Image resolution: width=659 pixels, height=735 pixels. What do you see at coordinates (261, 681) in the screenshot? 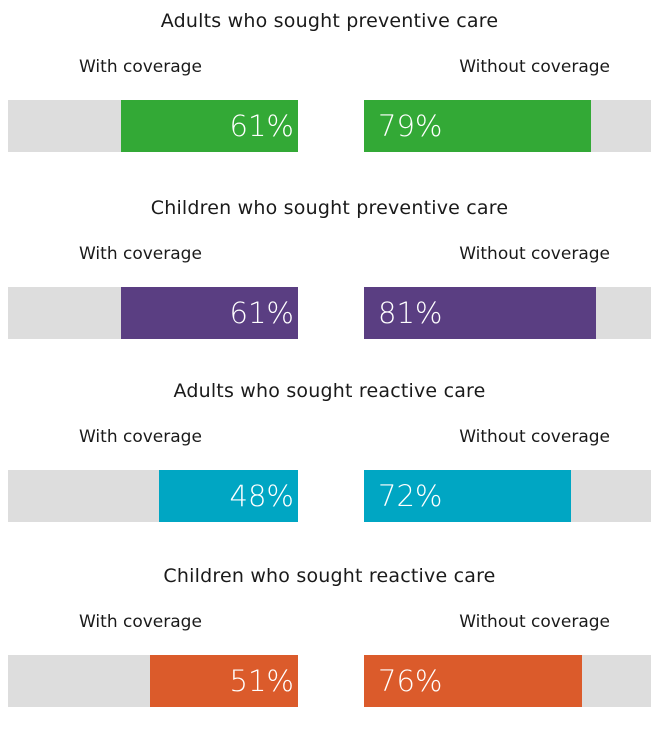
I see `data-label-with-coverage: 51%` at bounding box center [261, 681].